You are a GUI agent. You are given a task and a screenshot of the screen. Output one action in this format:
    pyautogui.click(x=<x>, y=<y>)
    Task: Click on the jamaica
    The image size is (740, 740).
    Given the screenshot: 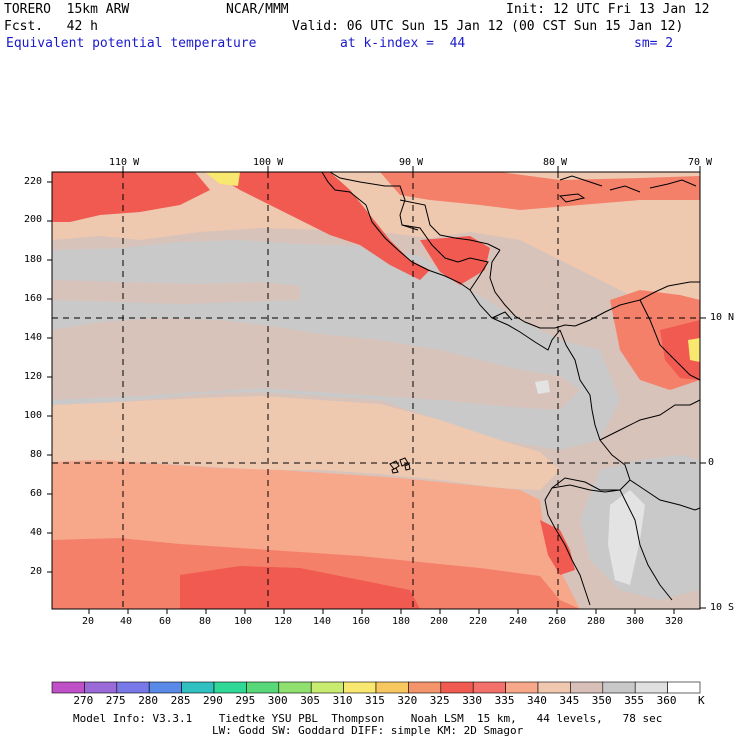 What is the action you would take?
    pyautogui.click(x=572, y=198)
    